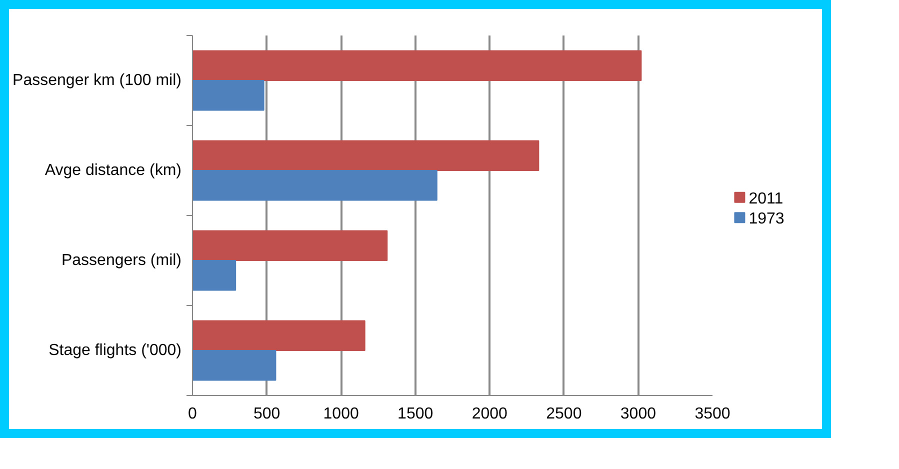  Describe the element at coordinates (115, 350) in the screenshot. I see `y-tick-label: Stage flights ('000)` at that location.